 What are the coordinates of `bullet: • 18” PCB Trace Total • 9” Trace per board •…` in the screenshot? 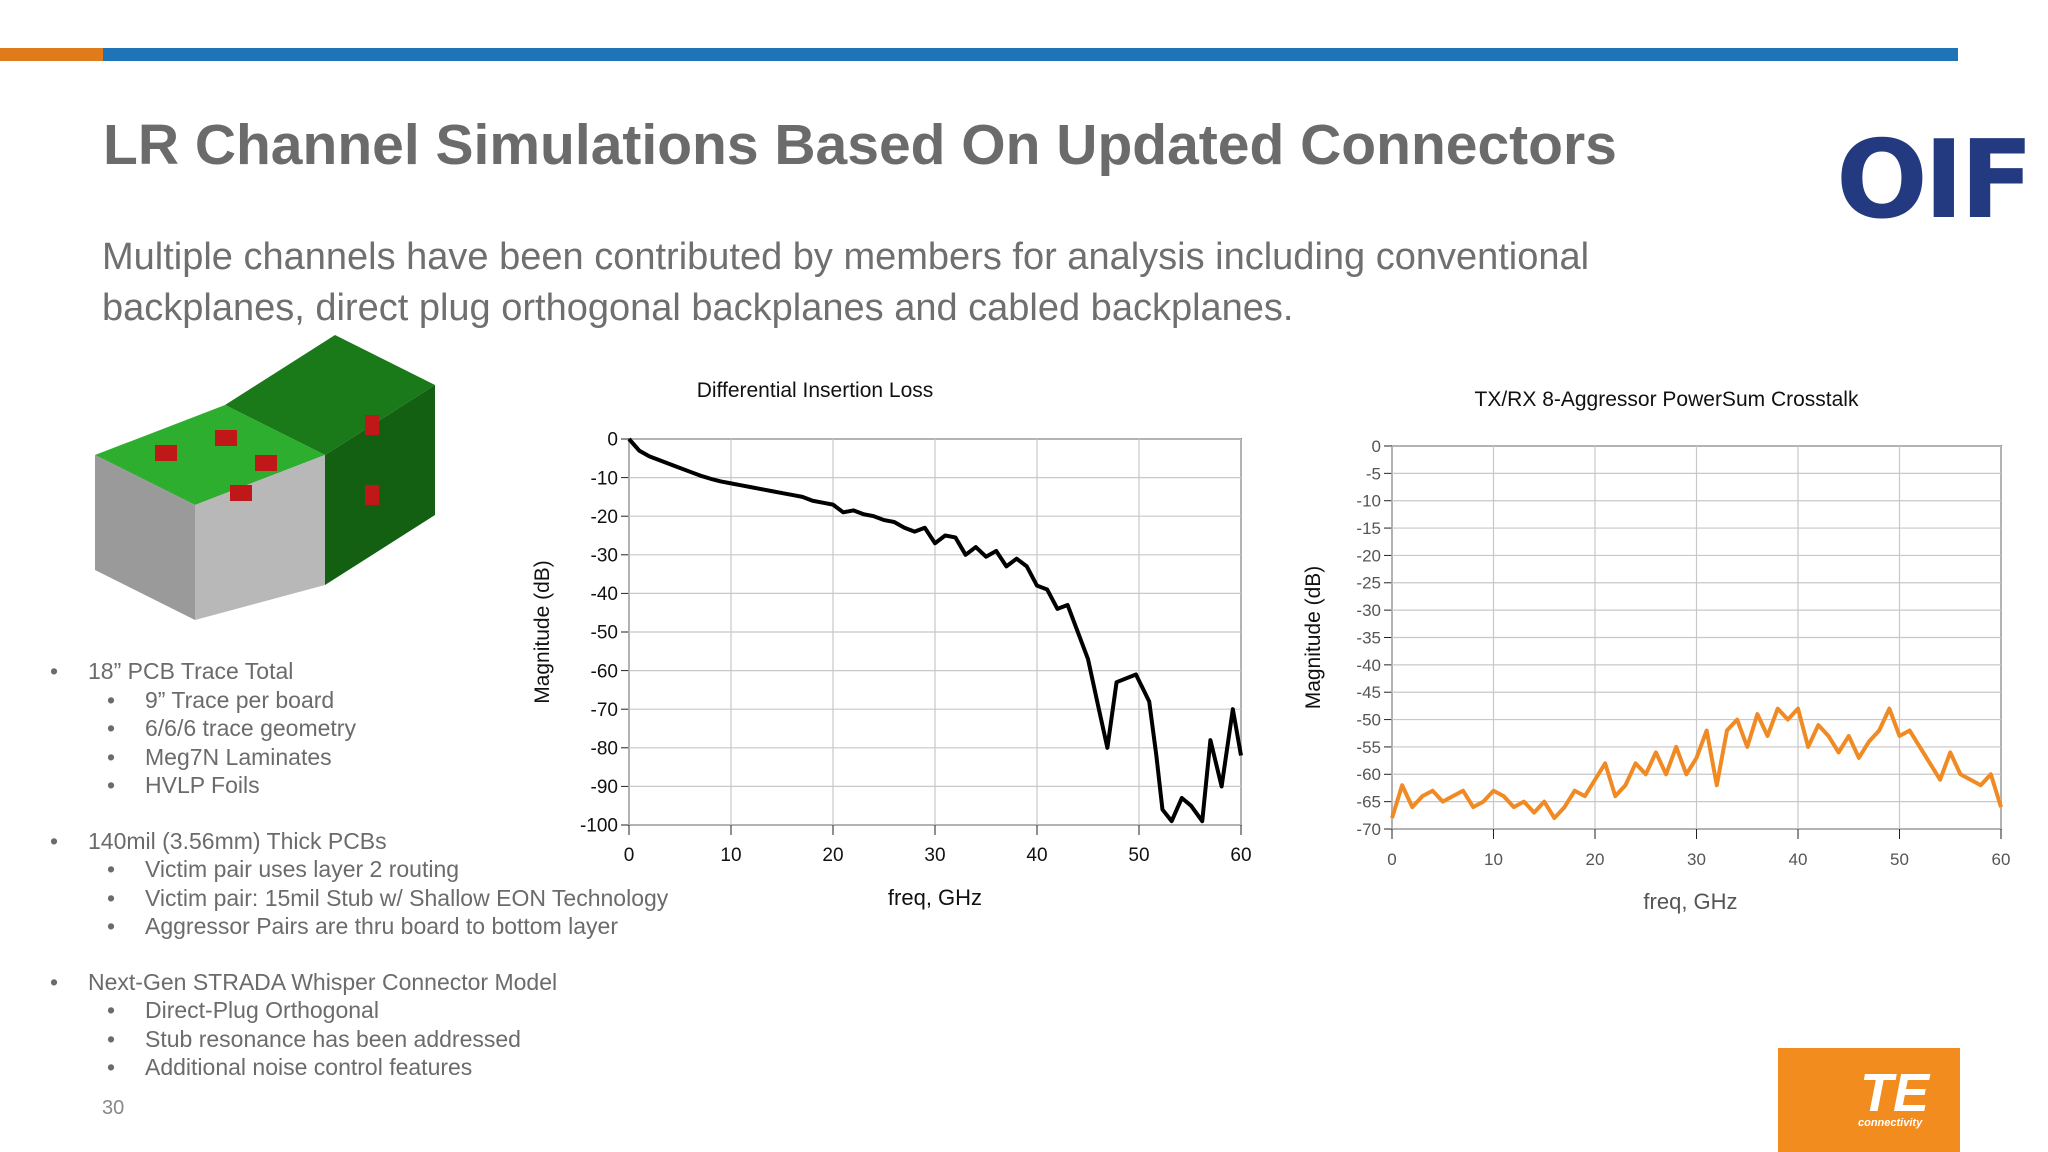 It's located at (359, 728).